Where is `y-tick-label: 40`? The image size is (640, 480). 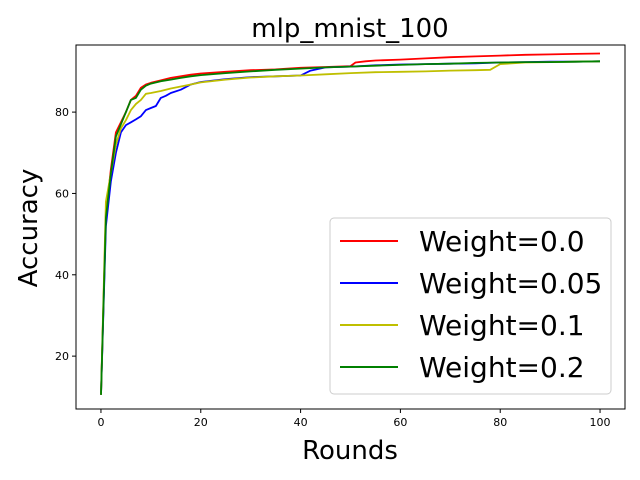
y-tick-label: 40 is located at coordinates (62, 275).